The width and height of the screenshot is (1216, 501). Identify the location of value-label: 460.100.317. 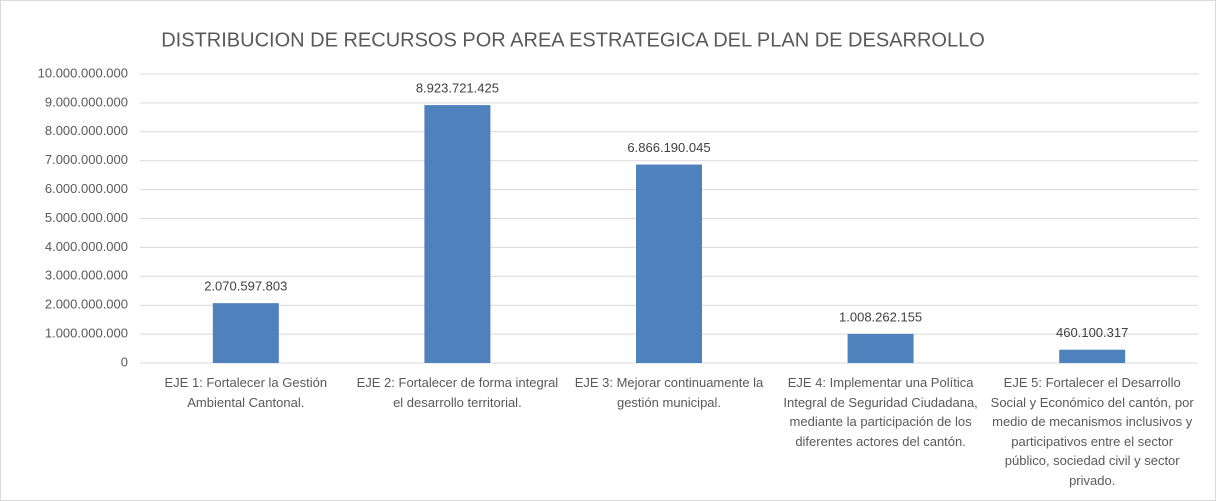
(1092, 332).